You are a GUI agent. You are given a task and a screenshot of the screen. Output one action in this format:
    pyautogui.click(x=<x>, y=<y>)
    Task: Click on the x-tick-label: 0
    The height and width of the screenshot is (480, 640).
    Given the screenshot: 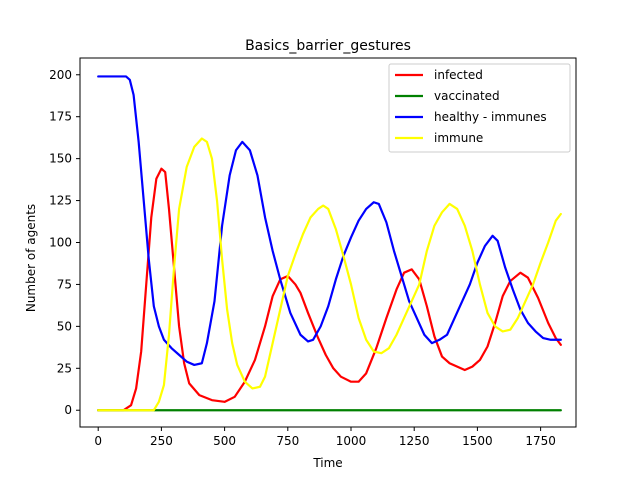 What is the action you would take?
    pyautogui.click(x=98, y=441)
    